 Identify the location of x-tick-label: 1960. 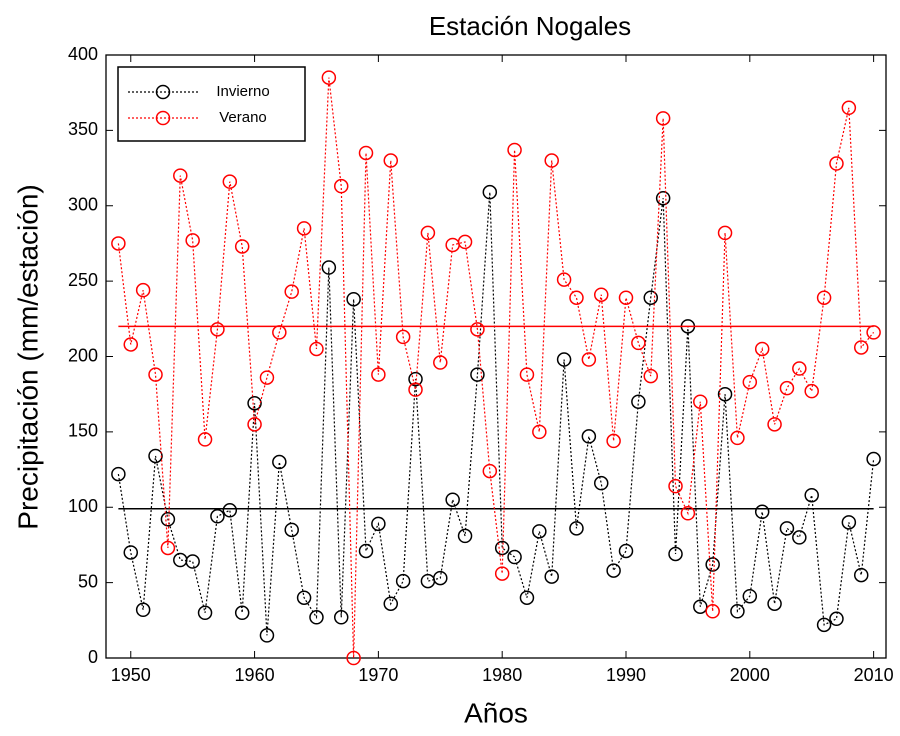
(255, 675).